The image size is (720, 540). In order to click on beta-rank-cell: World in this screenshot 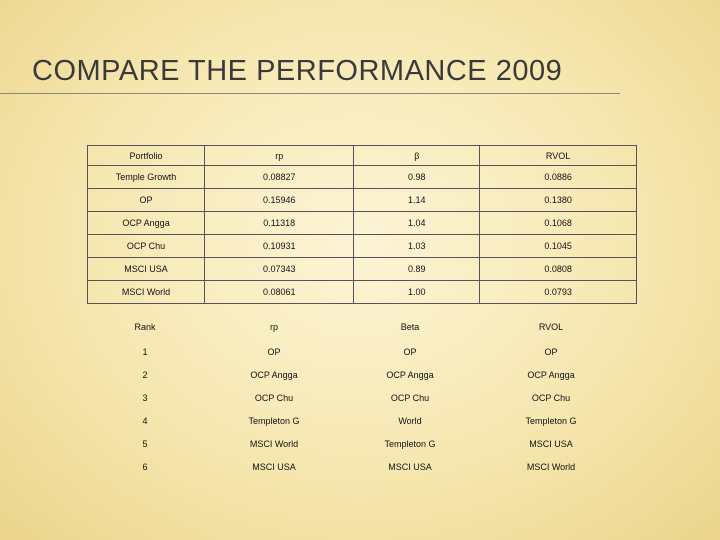, I will do `click(410, 420)`.